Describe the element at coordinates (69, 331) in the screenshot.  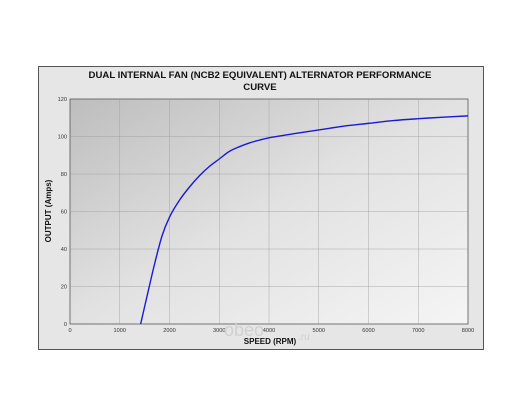
I see `x-tick-label: 0` at that location.